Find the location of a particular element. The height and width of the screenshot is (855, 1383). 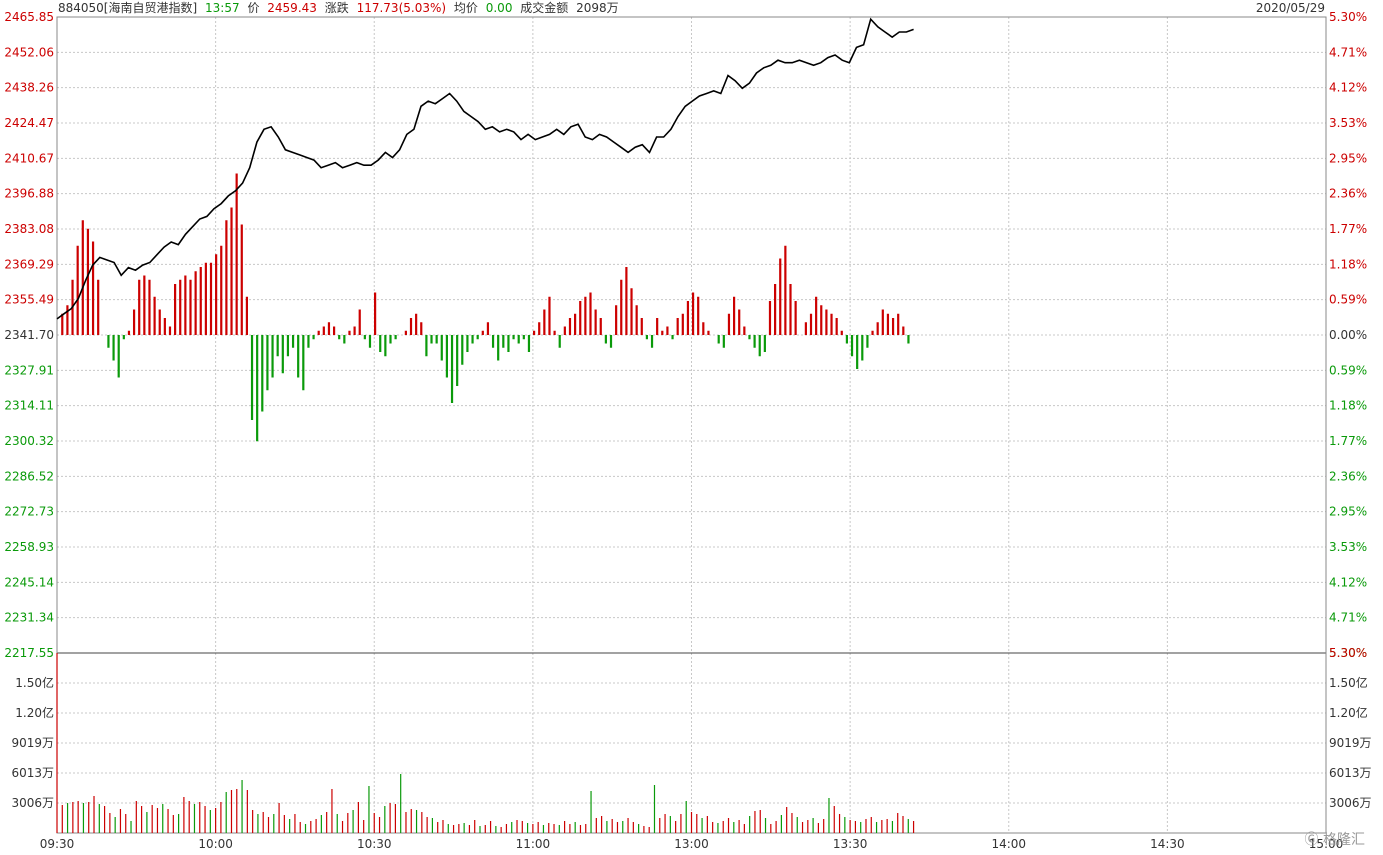

time-tick-label: 11:00 is located at coordinates (533, 844).